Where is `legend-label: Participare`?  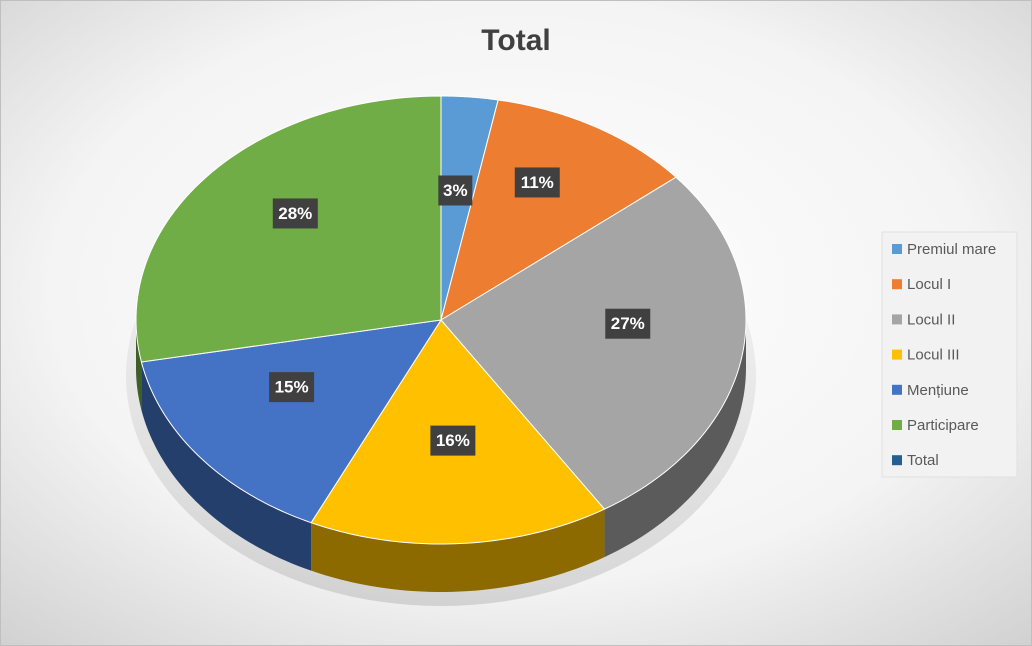 legend-label: Participare is located at coordinates (943, 425).